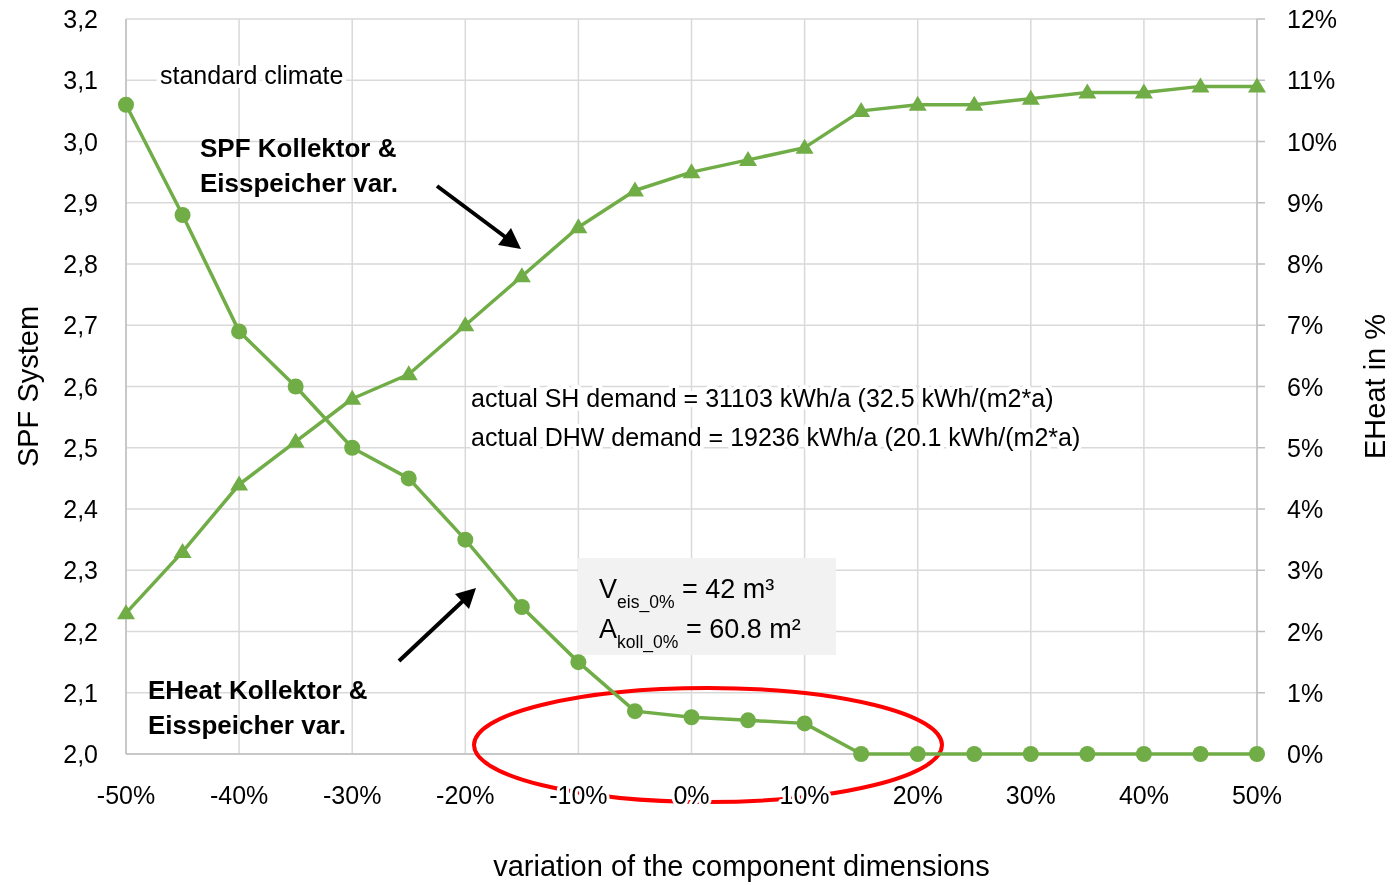 The width and height of the screenshot is (1399, 885). What do you see at coordinates (1305, 509) in the screenshot?
I see `y2-tick-label: 4%` at bounding box center [1305, 509].